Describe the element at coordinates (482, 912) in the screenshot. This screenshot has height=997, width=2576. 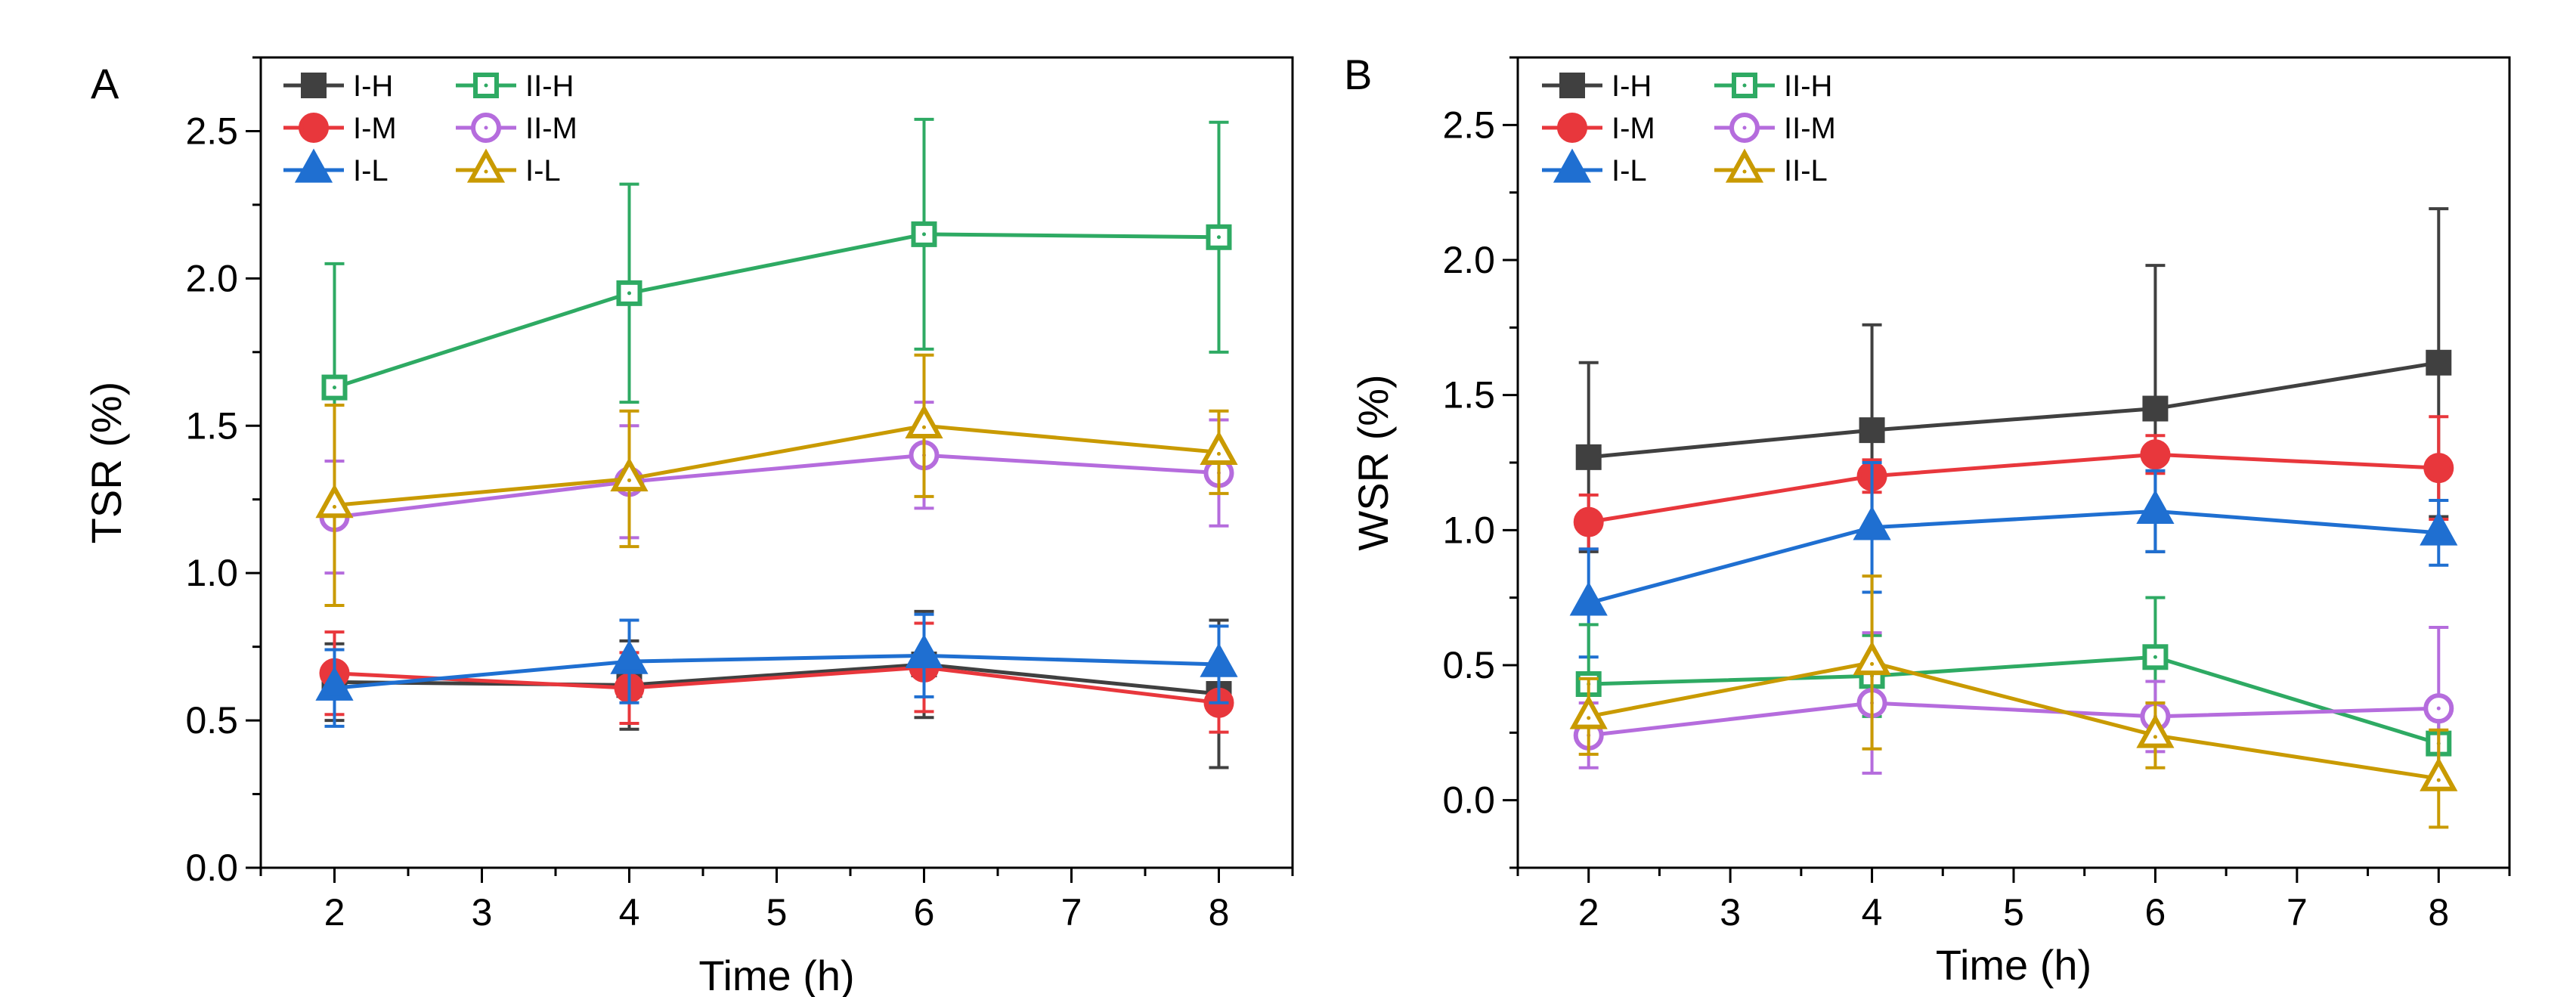
I see `x-tick-label: 3` at that location.